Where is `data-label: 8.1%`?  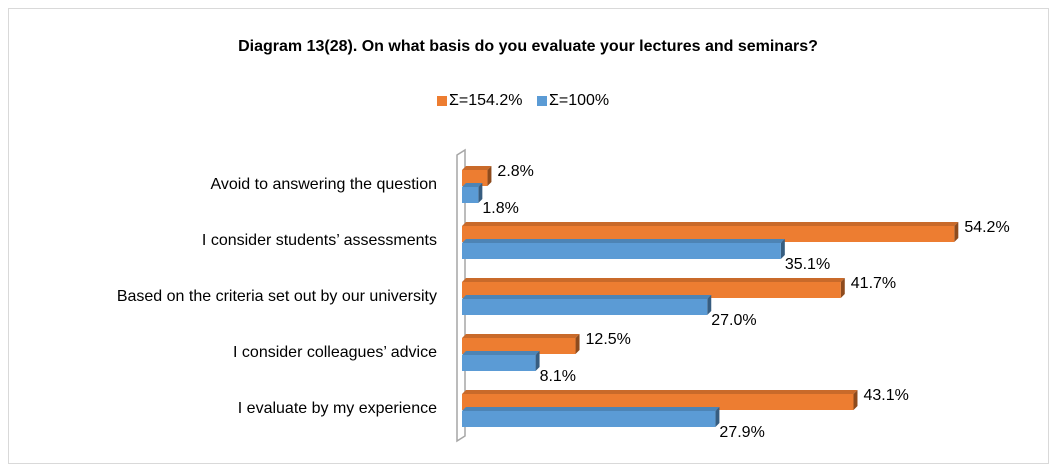
data-label: 8.1% is located at coordinates (558, 376).